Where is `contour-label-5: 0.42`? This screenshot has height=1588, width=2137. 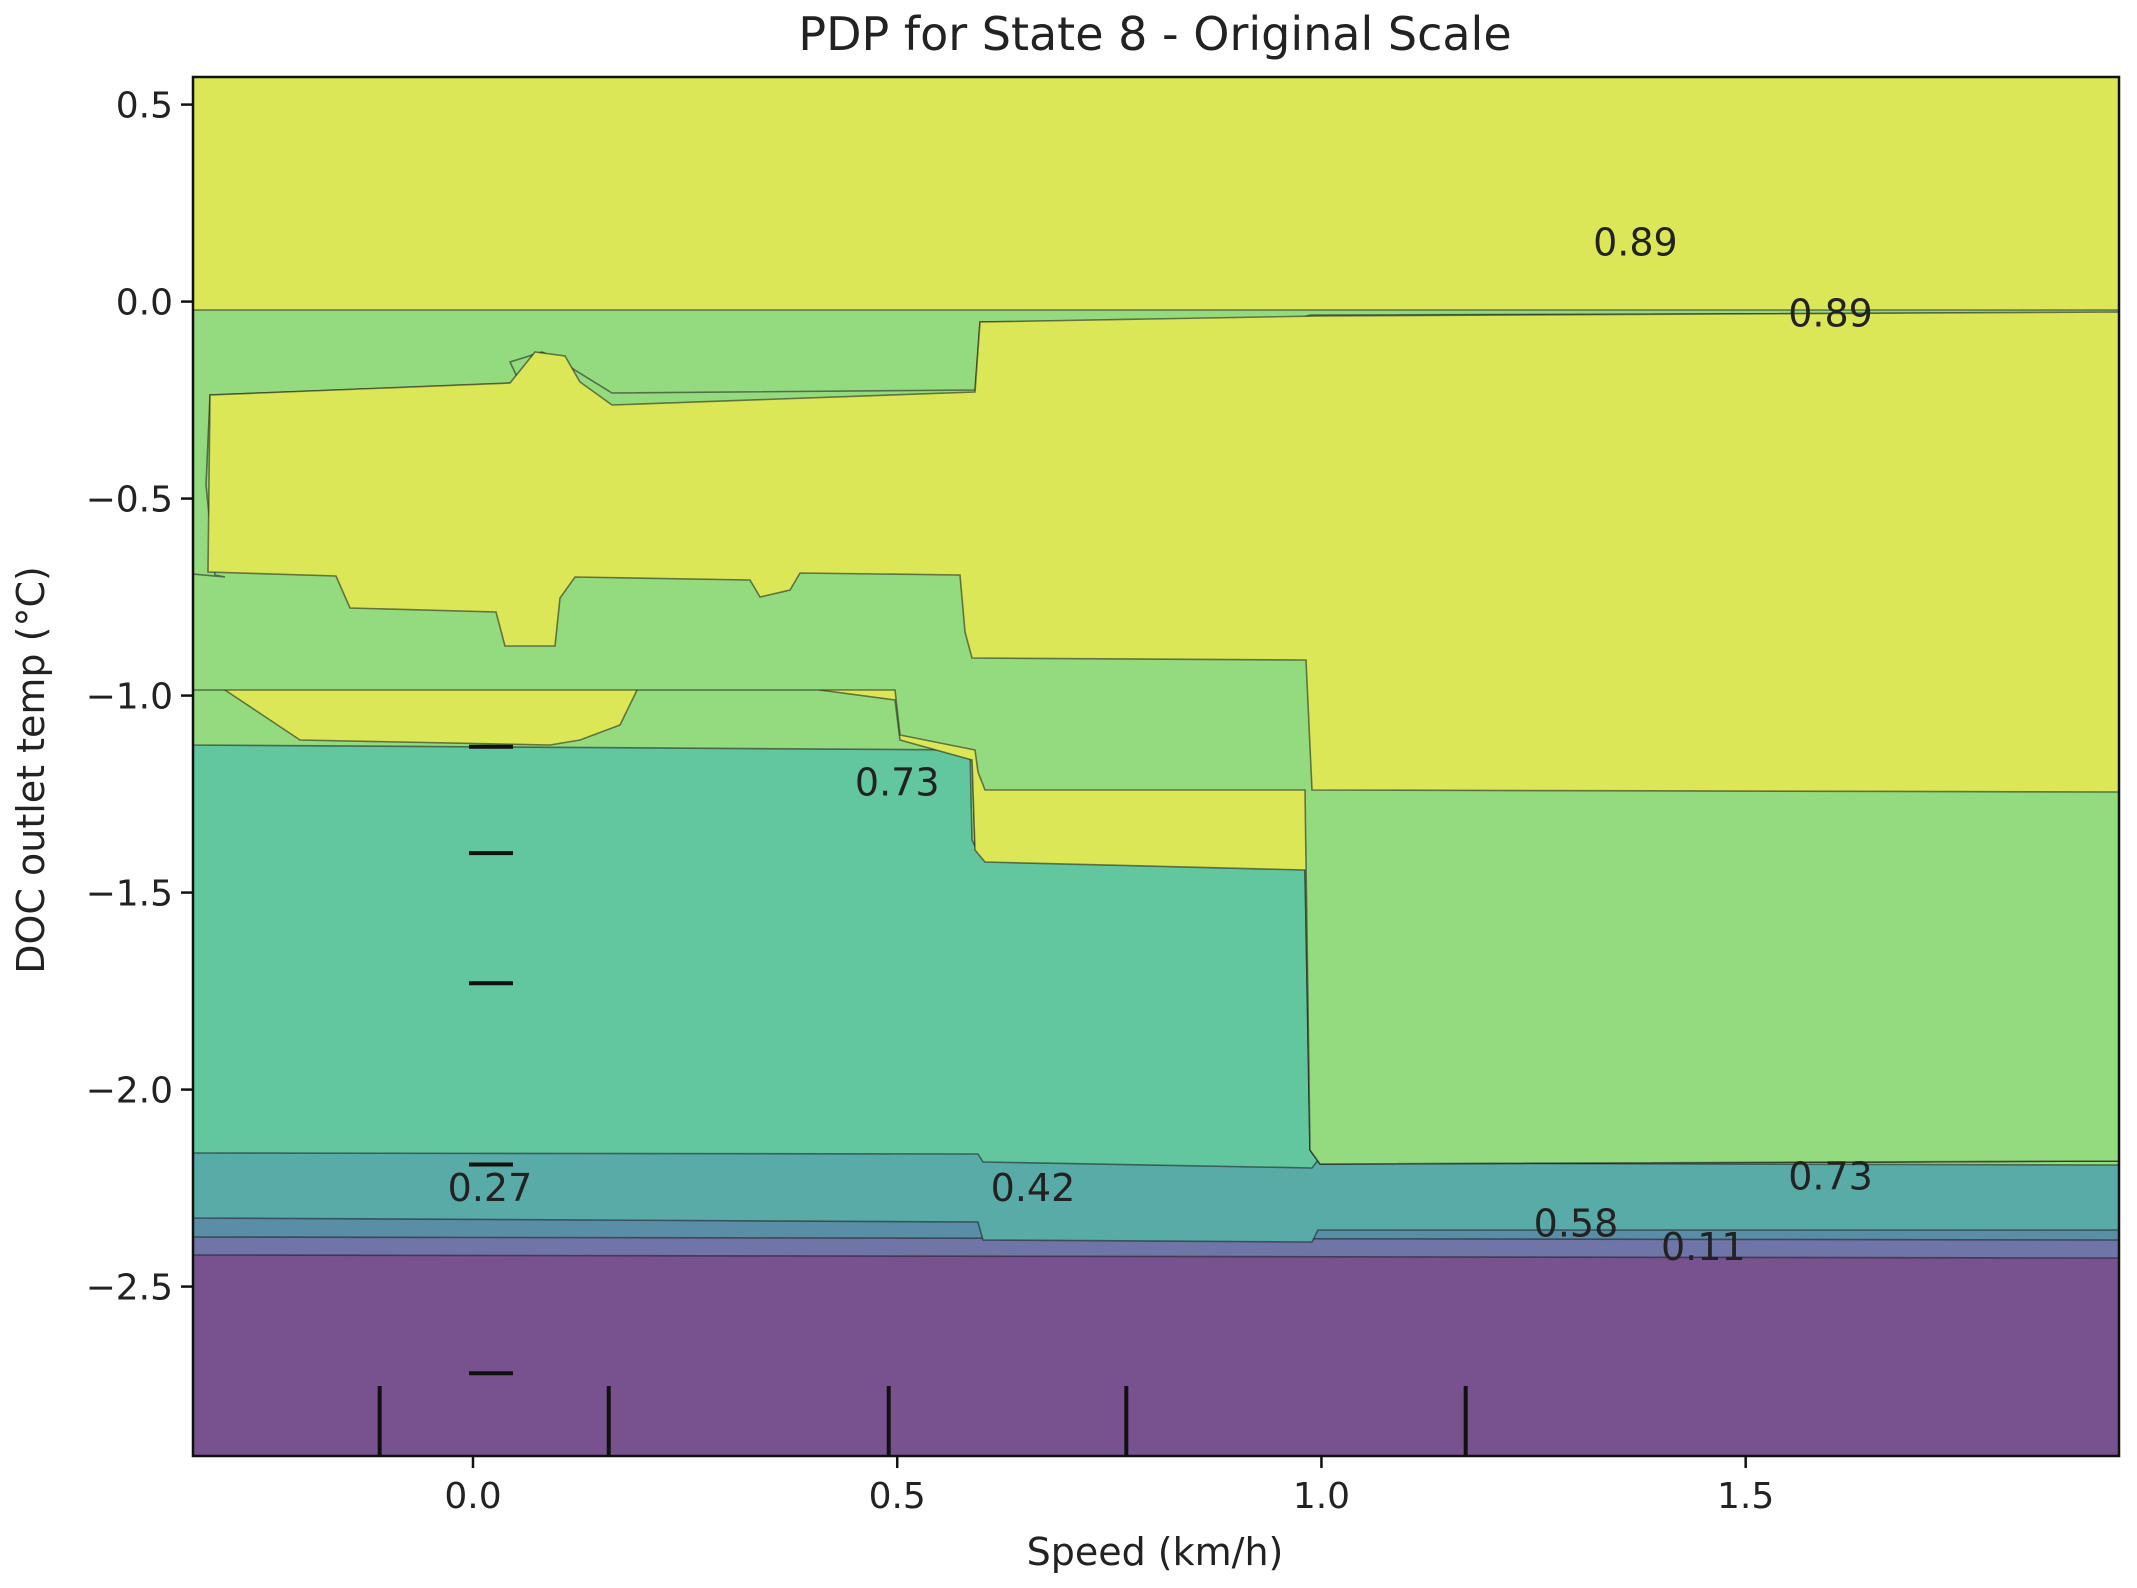 contour-label-5: 0.42 is located at coordinates (1033, 1188).